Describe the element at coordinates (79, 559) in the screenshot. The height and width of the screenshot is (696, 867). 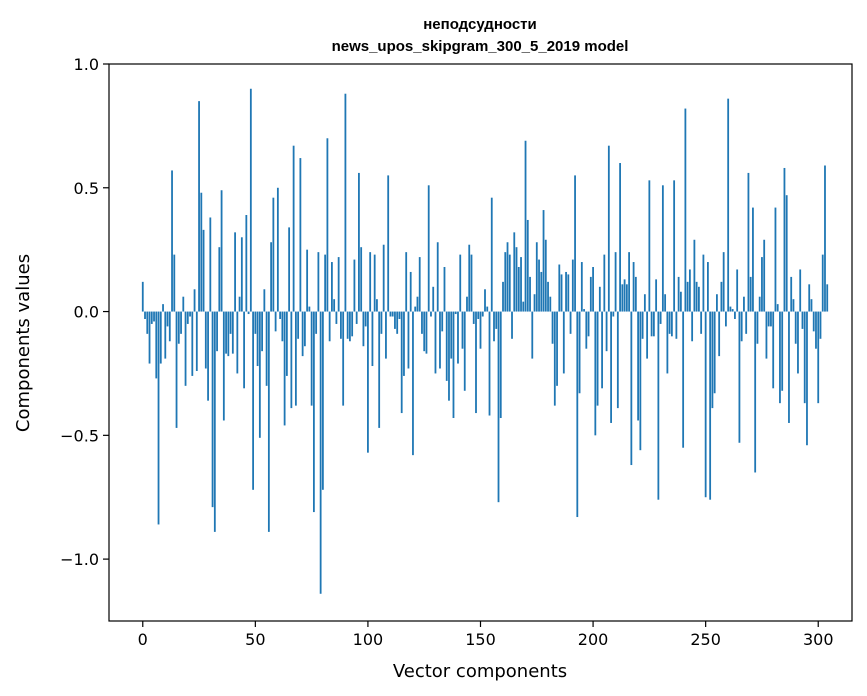
I see `y-tick-label: −1.0` at that location.